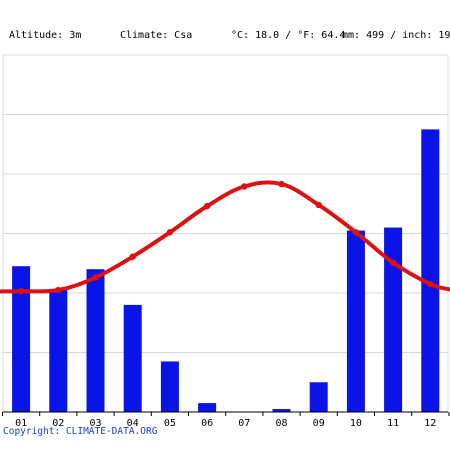 The width and height of the screenshot is (450, 450). Describe the element at coordinates (319, 423) in the screenshot. I see `x-tick-label: 09` at that location.